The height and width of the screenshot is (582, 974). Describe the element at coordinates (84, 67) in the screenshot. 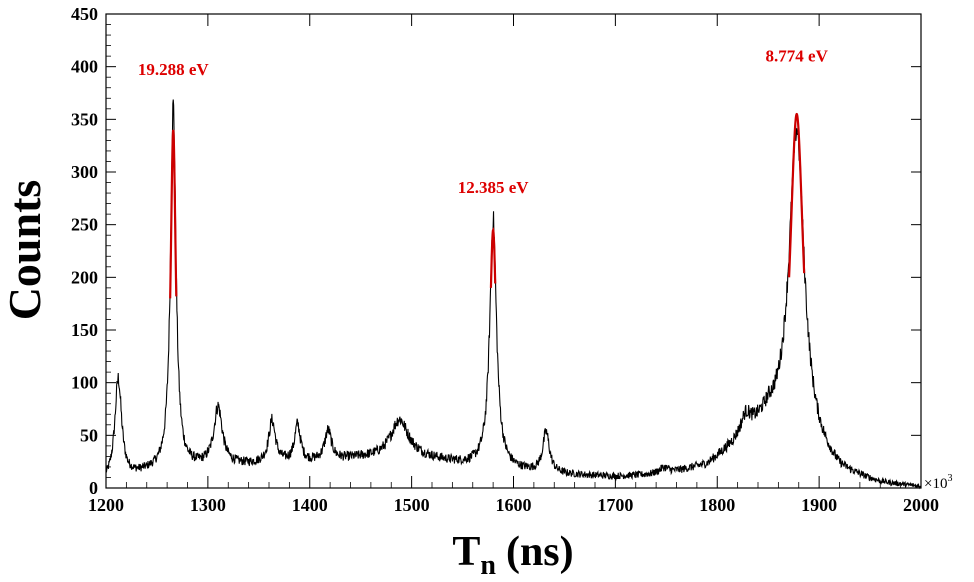

I see `y-tick-label: 400` at that location.